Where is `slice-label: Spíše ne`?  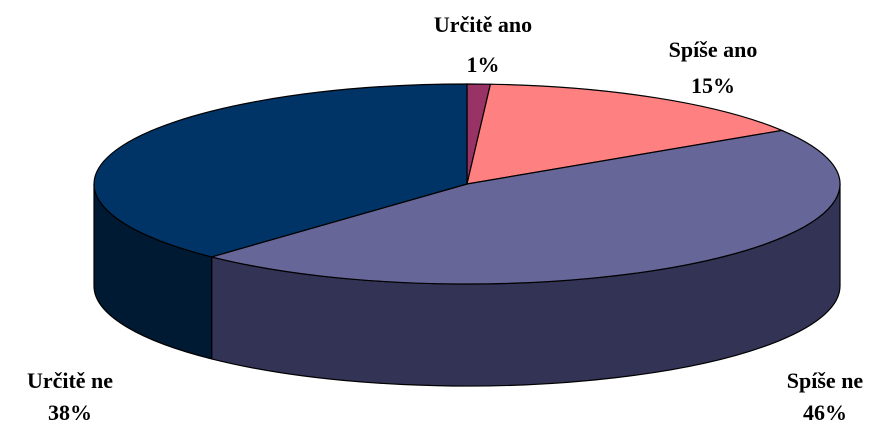
slice-label: Spíše ne is located at coordinates (825, 380).